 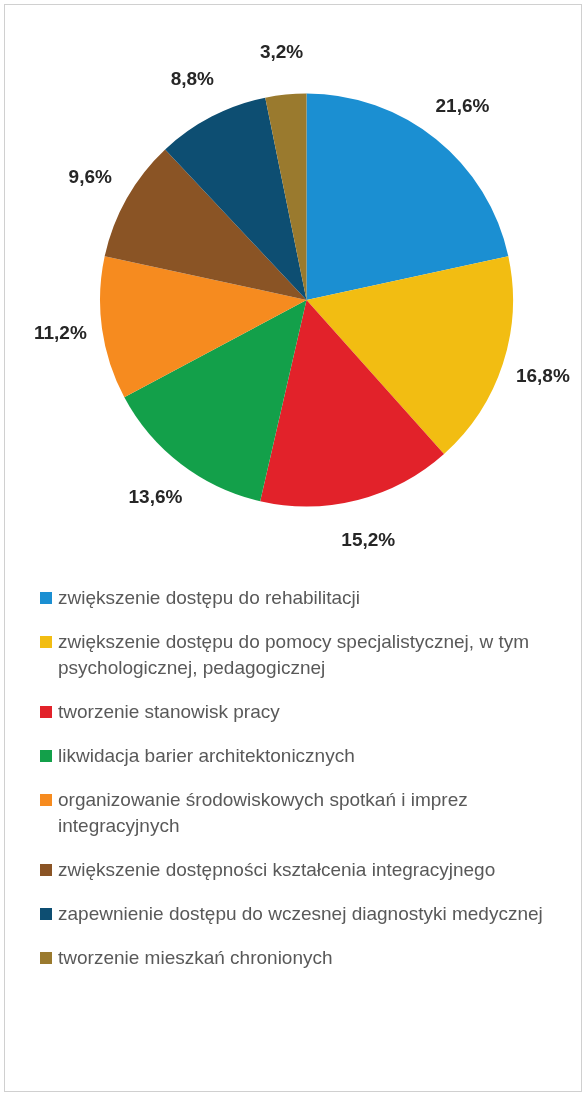 What do you see at coordinates (195, 958) in the screenshot?
I see `legend-label: tworzenie mieszkań chronionych` at bounding box center [195, 958].